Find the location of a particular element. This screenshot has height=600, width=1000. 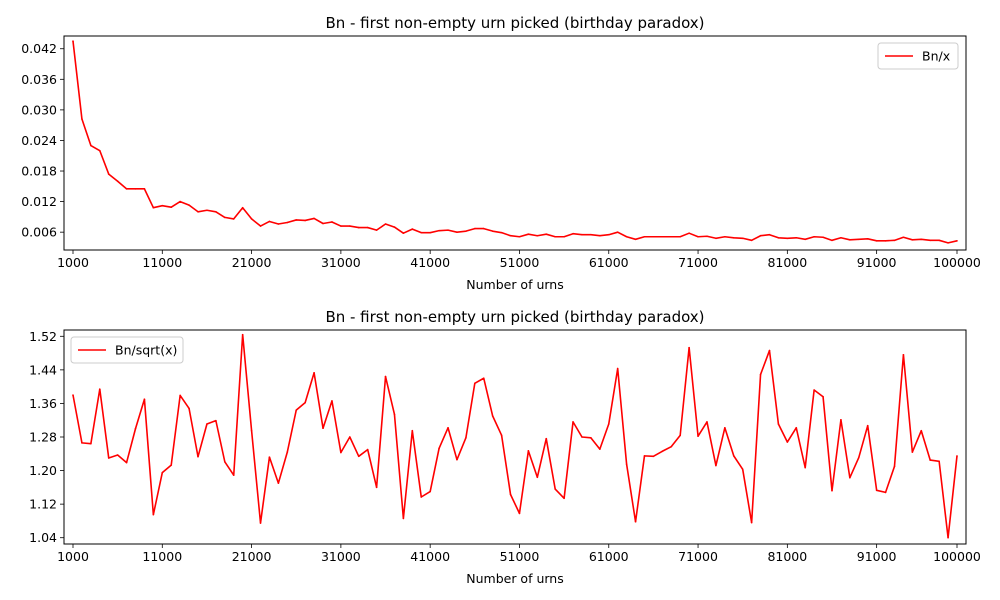

y-tick-label: 0.006 is located at coordinates (39, 232).